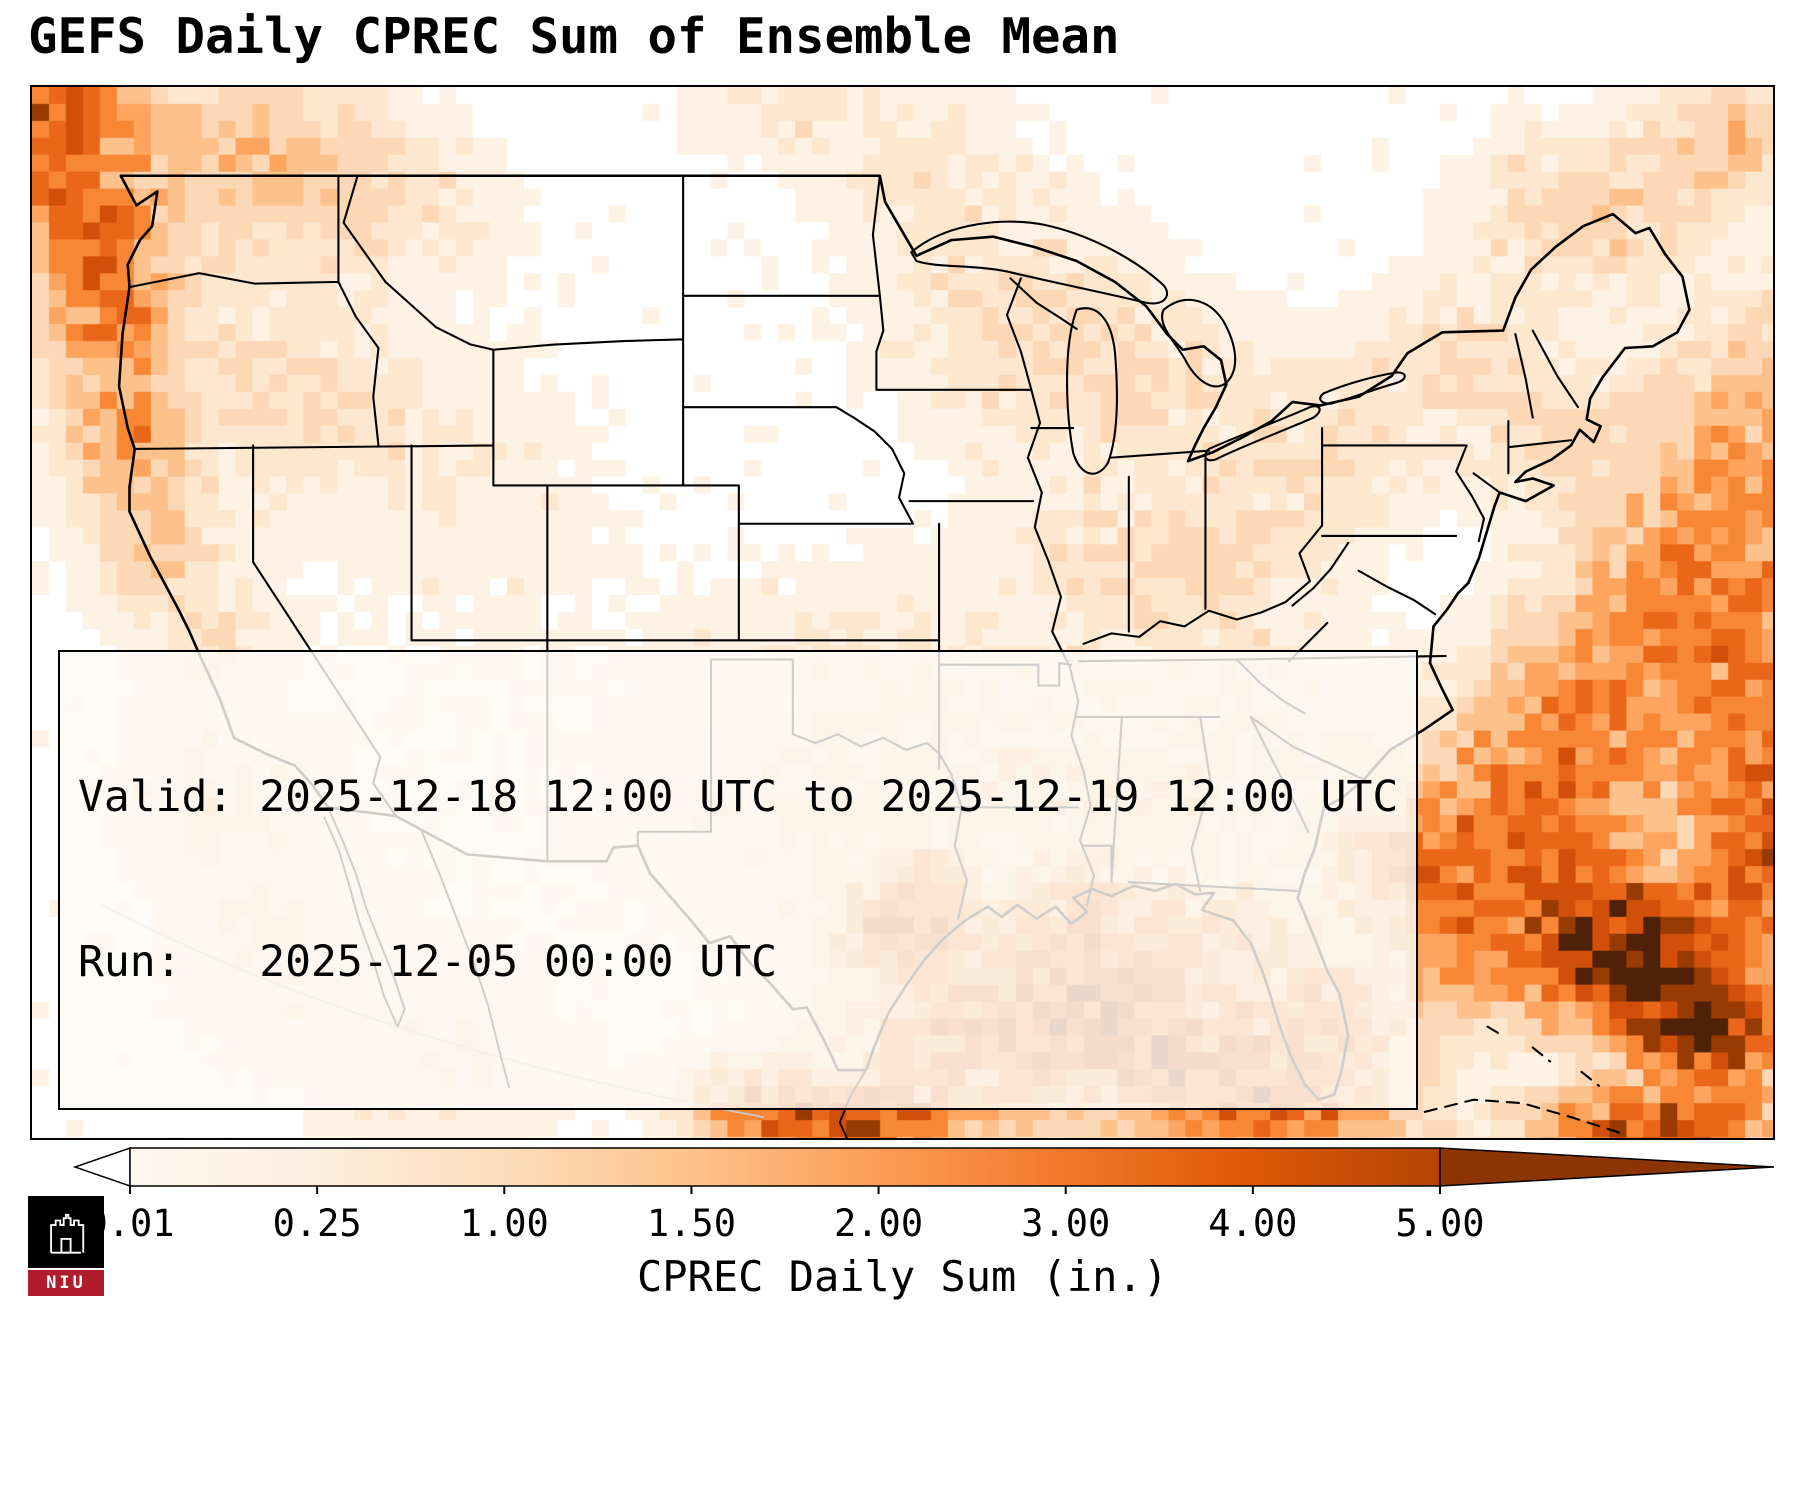  What do you see at coordinates (1522, 1079) in the screenshot?
I see `cuba-bahamas-coastline` at bounding box center [1522, 1079].